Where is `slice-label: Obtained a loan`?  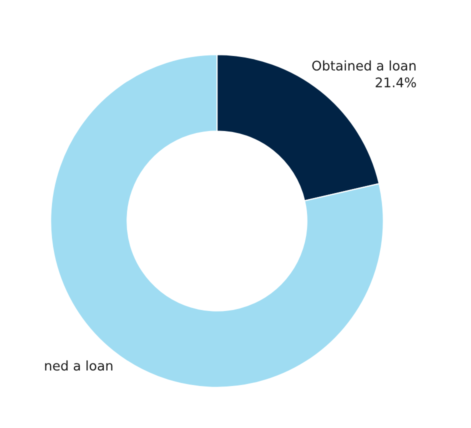 slice-label: Obtained a loan is located at coordinates (364, 65).